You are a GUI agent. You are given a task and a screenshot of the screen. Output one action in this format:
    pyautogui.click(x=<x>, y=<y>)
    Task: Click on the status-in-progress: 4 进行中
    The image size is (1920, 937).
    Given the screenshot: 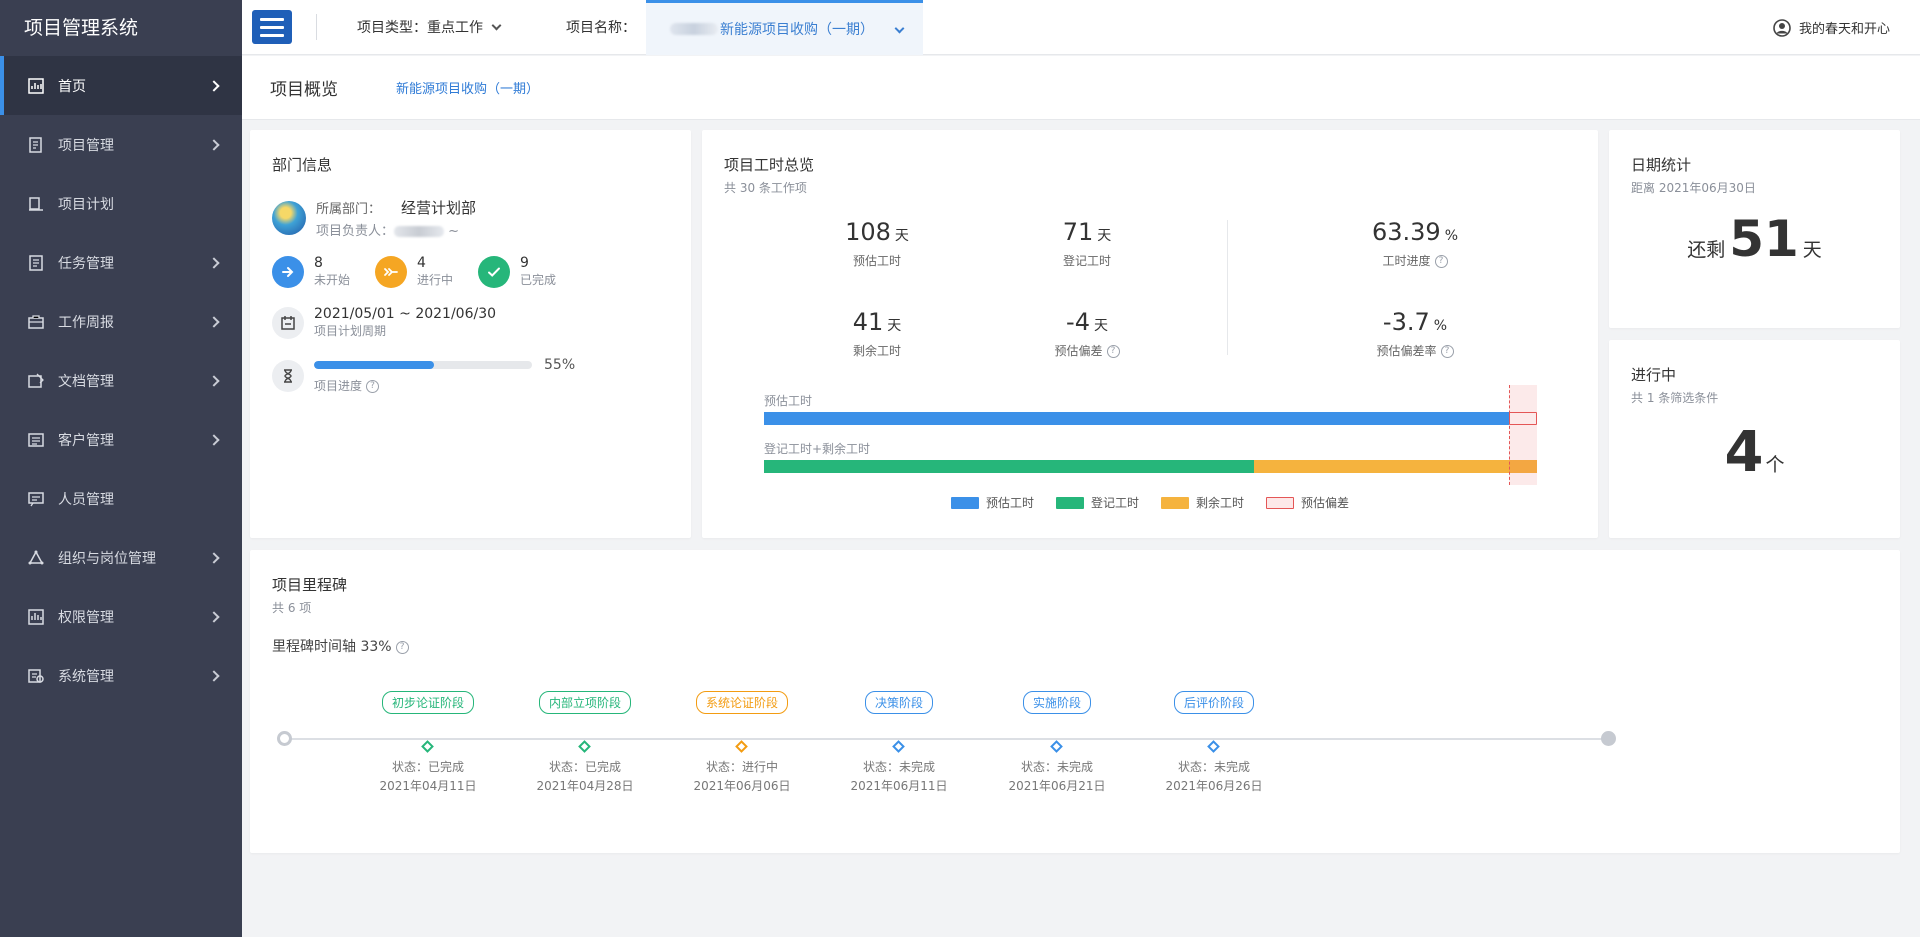 What is the action you would take?
    pyautogui.click(x=426, y=271)
    